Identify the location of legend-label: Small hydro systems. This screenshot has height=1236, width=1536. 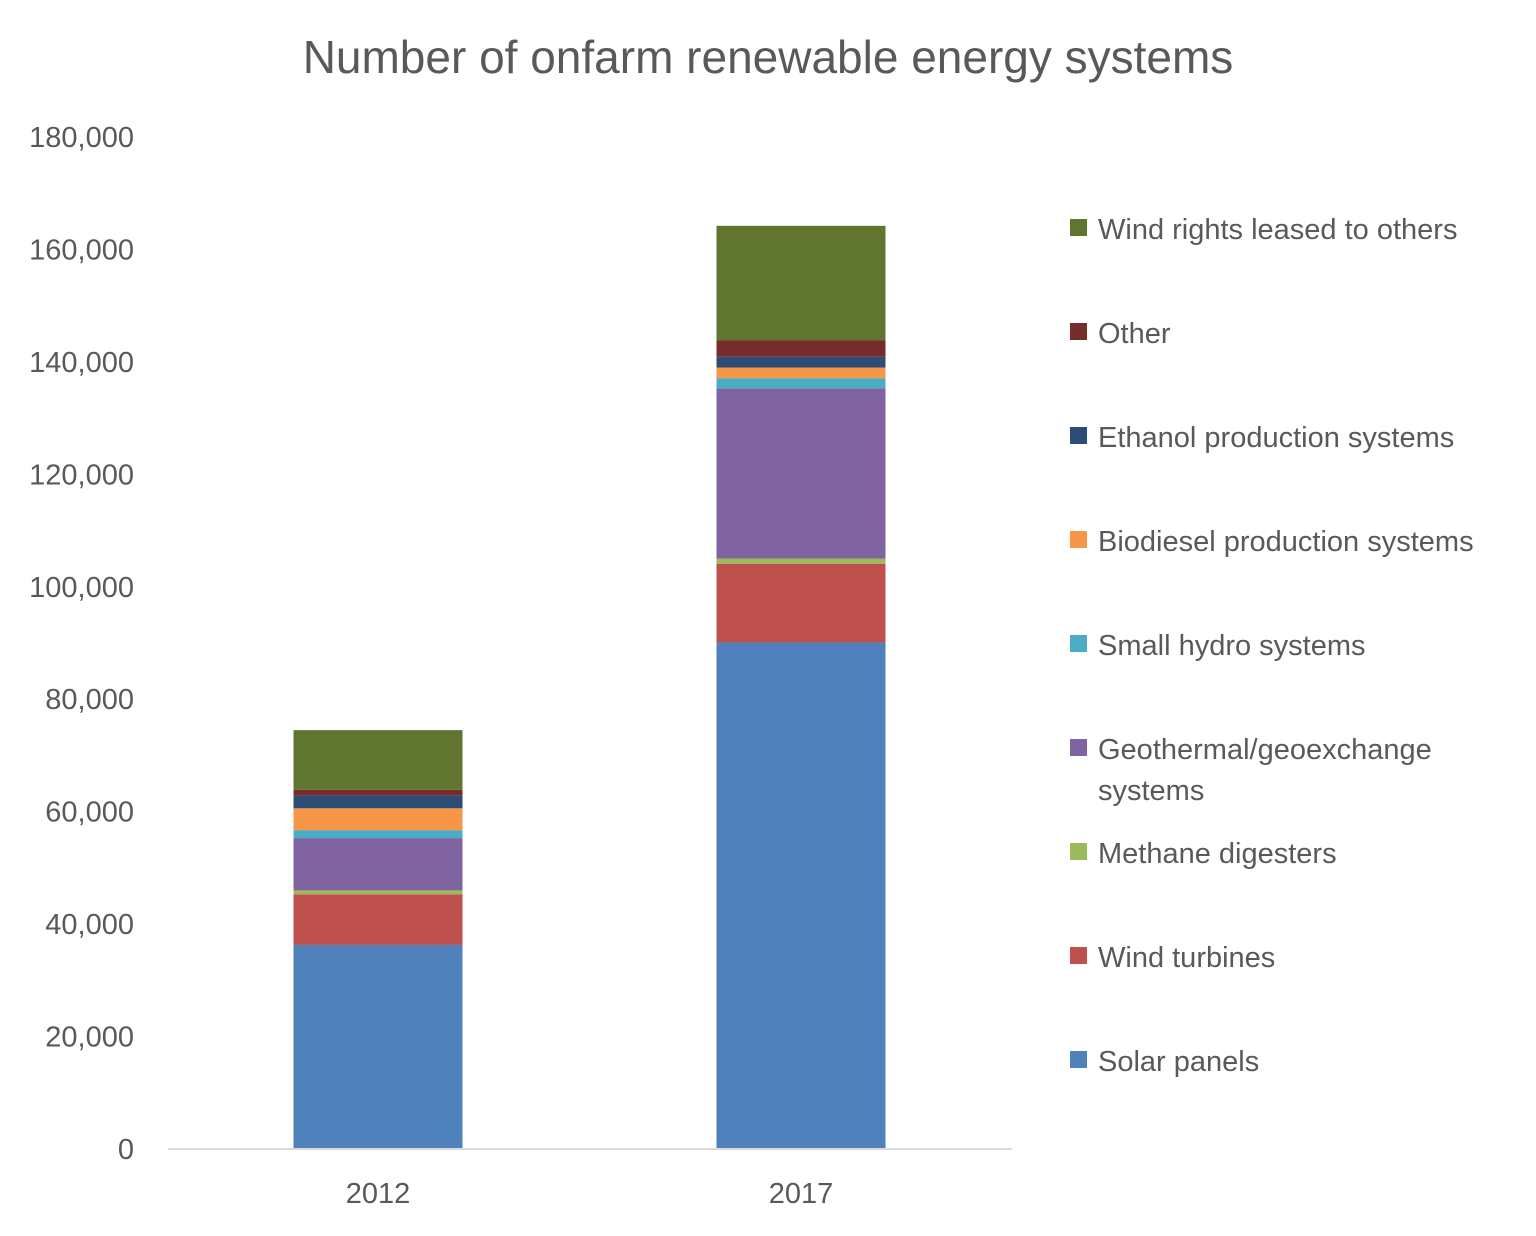
(1232, 646).